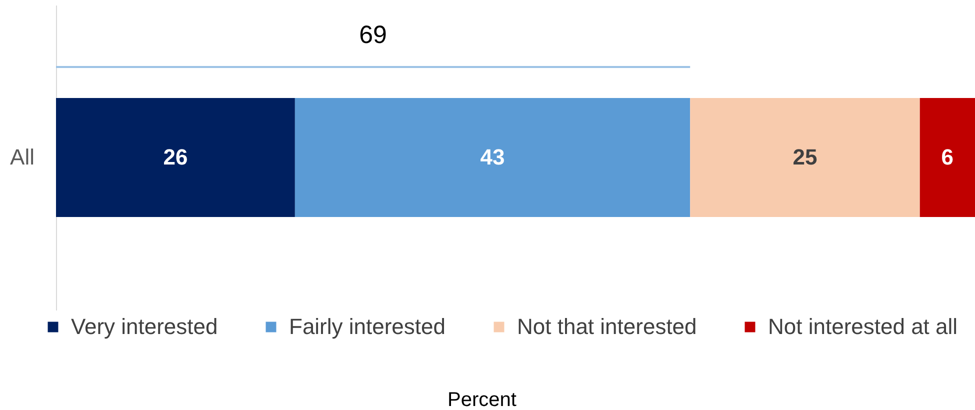  I want to click on data-label: 6, so click(947, 157).